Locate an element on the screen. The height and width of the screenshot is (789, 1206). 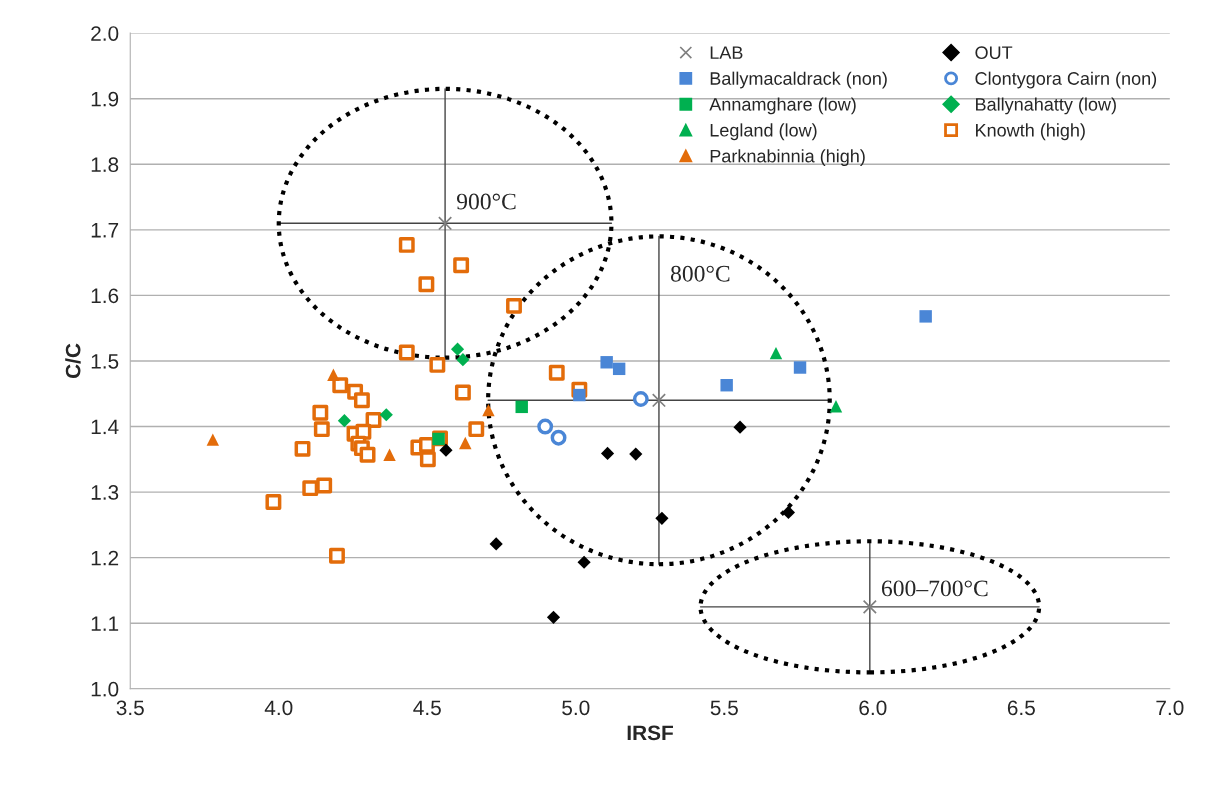
annotation: 800°C is located at coordinates (700, 273).